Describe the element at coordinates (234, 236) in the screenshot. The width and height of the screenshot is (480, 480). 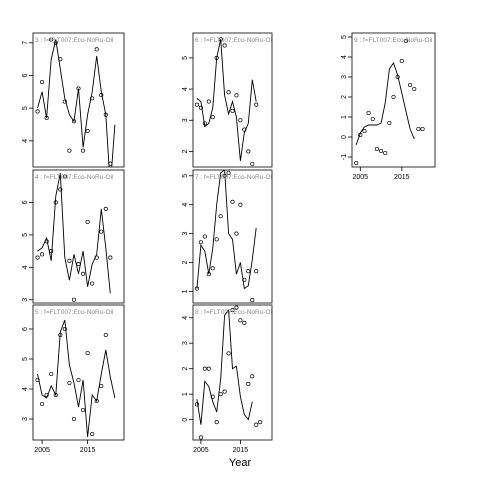
I see `plot-area: 7 : f=FLT007:Eco-NoRu-Oil` at that location.